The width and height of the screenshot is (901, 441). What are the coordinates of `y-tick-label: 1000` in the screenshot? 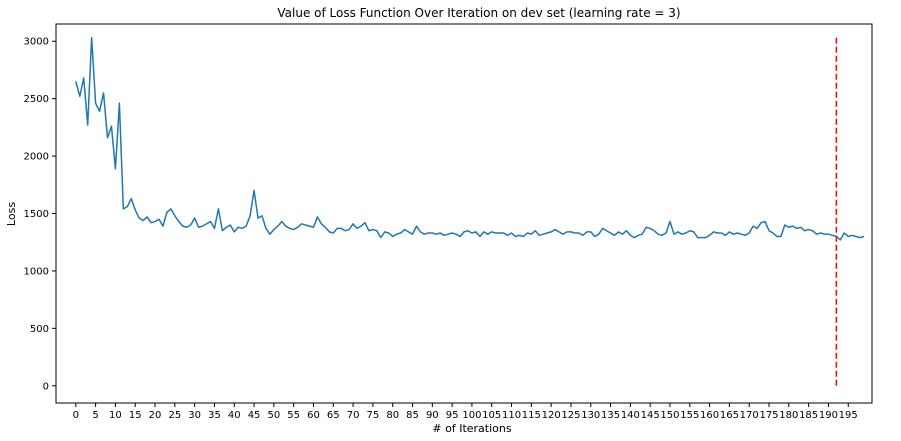 It's located at (36, 271).